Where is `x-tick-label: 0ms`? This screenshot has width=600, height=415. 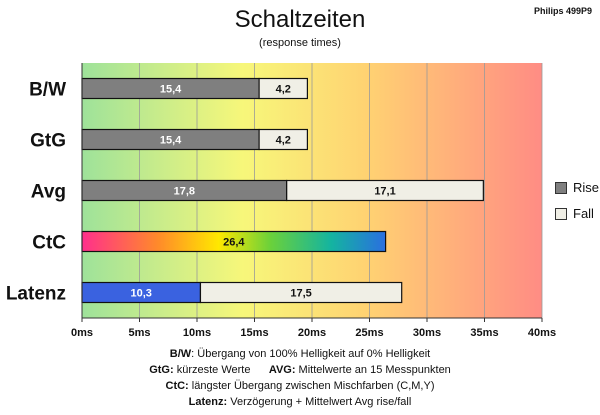
x-tick-label: 0ms is located at coordinates (82, 333).